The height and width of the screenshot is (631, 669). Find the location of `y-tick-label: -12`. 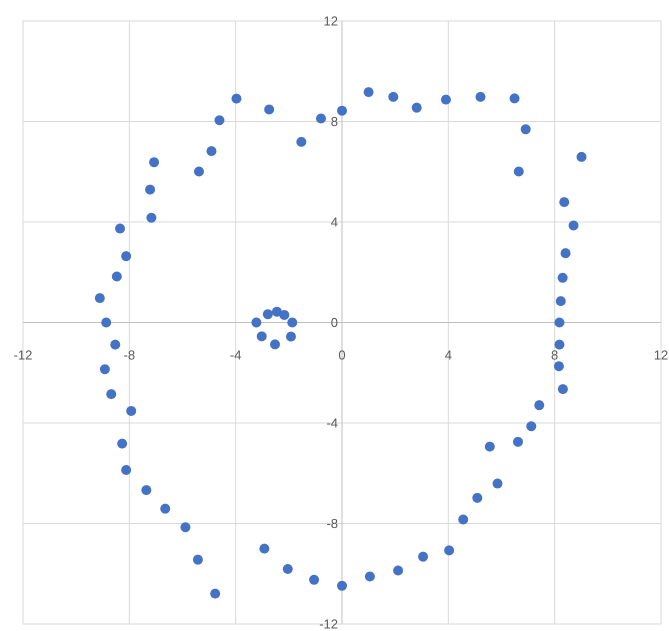

y-tick-label: -12 is located at coordinates (328, 623).